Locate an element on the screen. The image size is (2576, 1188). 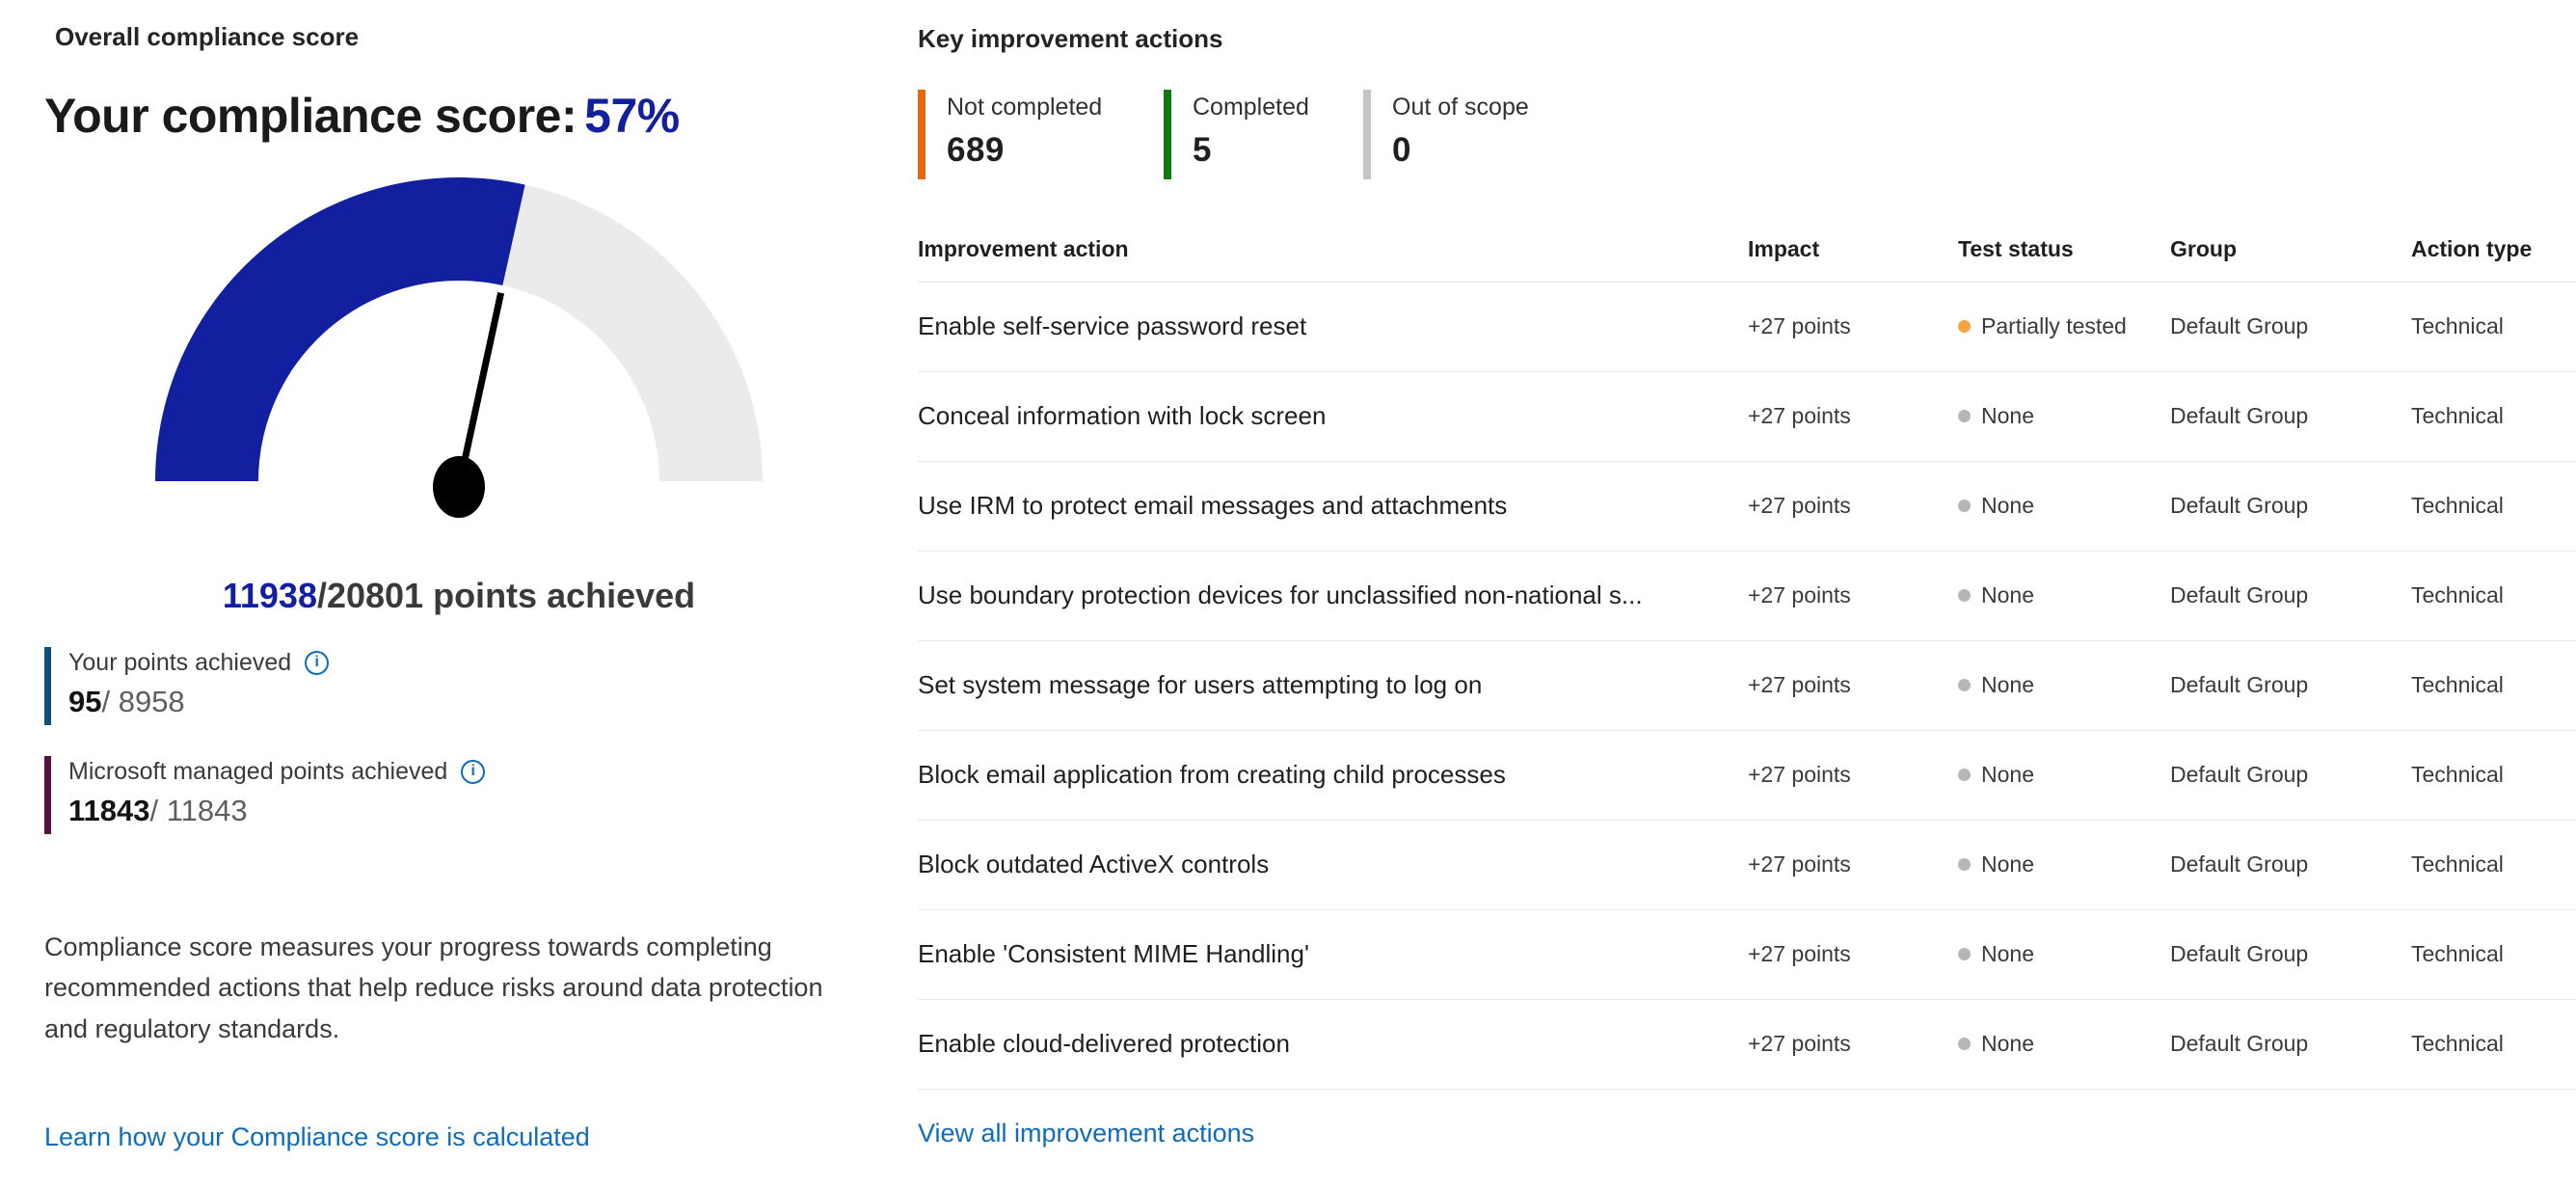
view-all-improvement-actions-link: View all improvement actions is located at coordinates (1087, 1133).